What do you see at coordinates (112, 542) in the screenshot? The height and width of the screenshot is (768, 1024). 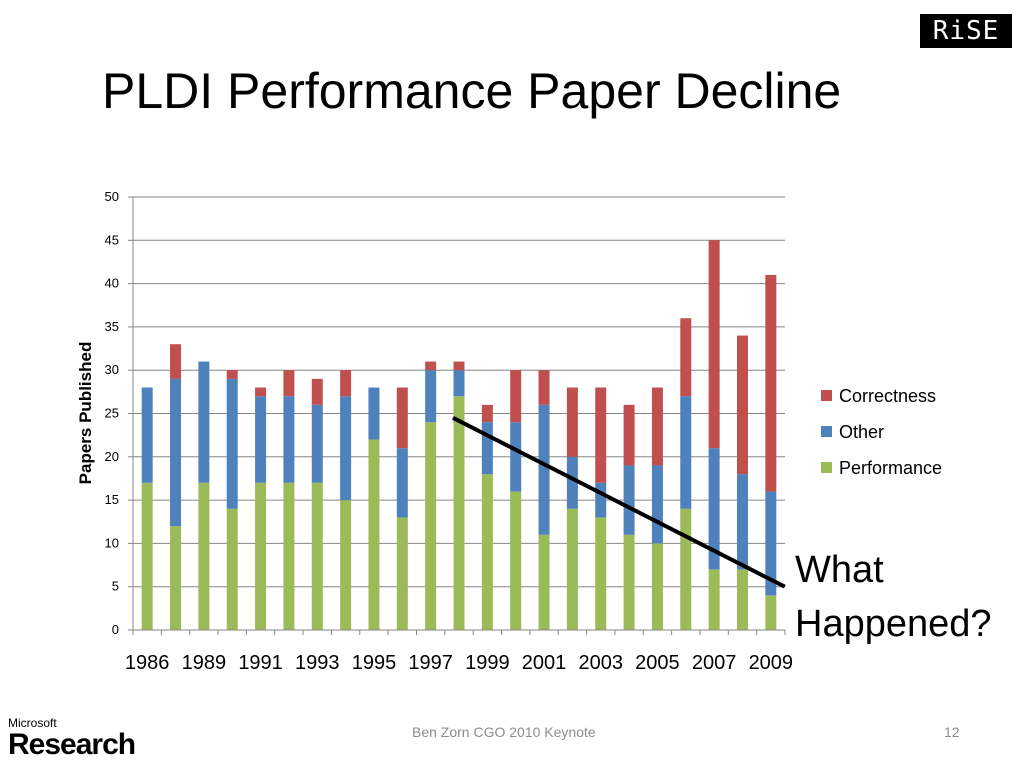 I see `y-tick-label: 10` at bounding box center [112, 542].